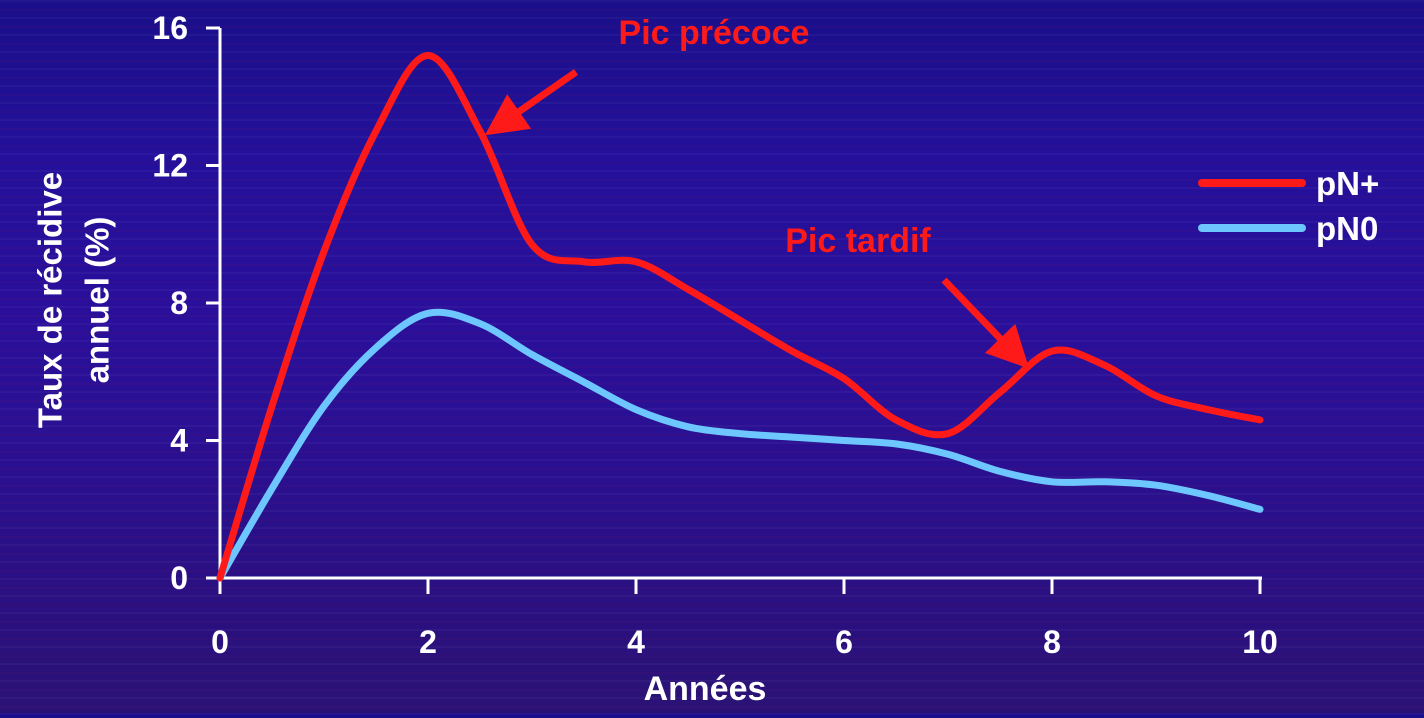  What do you see at coordinates (858, 241) in the screenshot?
I see `annotation-label: Pic tardif` at bounding box center [858, 241].